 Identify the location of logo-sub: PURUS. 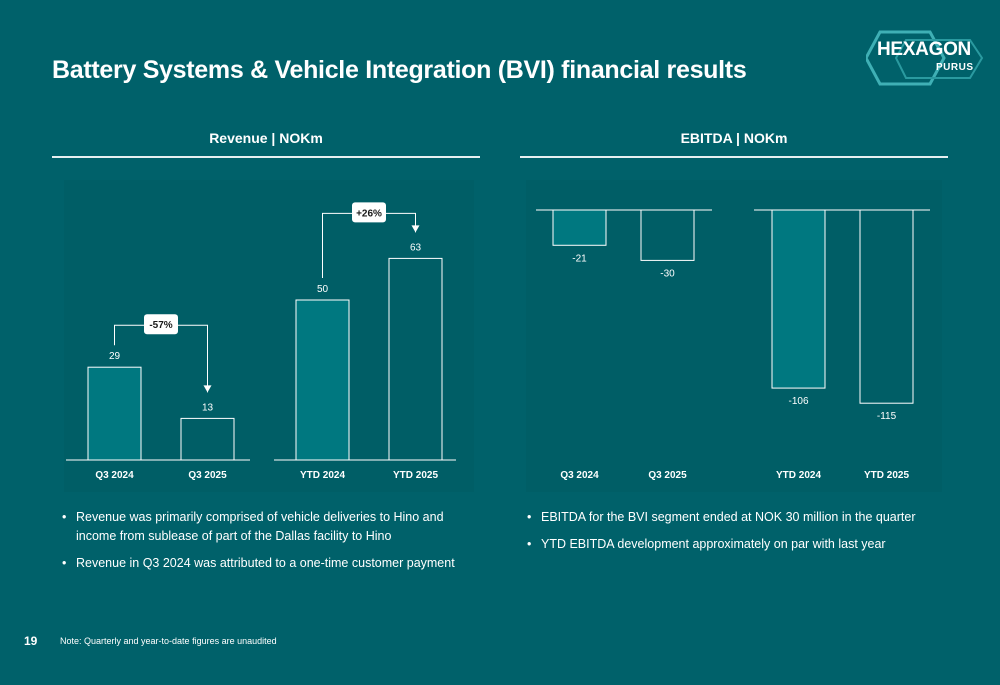
(955, 67).